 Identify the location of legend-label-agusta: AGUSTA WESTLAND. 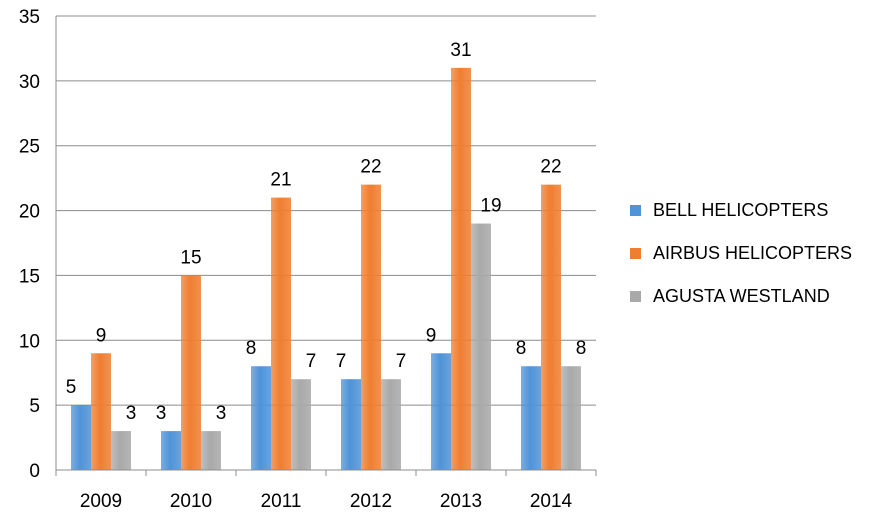
(741, 296).